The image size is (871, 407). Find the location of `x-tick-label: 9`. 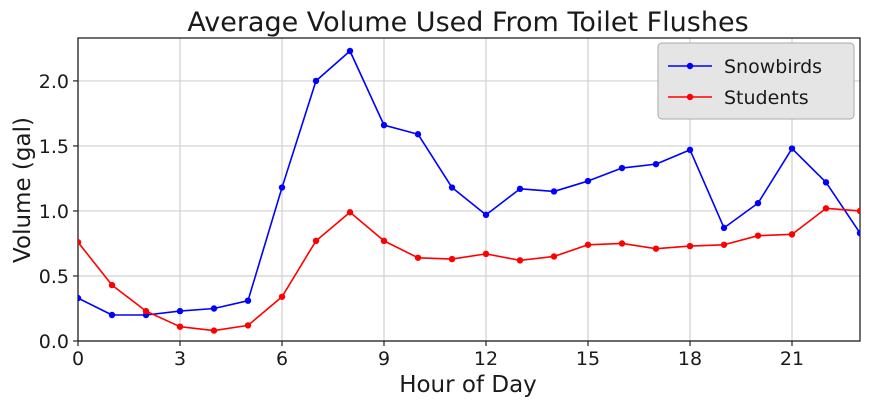

x-tick-label: 9 is located at coordinates (384, 359).